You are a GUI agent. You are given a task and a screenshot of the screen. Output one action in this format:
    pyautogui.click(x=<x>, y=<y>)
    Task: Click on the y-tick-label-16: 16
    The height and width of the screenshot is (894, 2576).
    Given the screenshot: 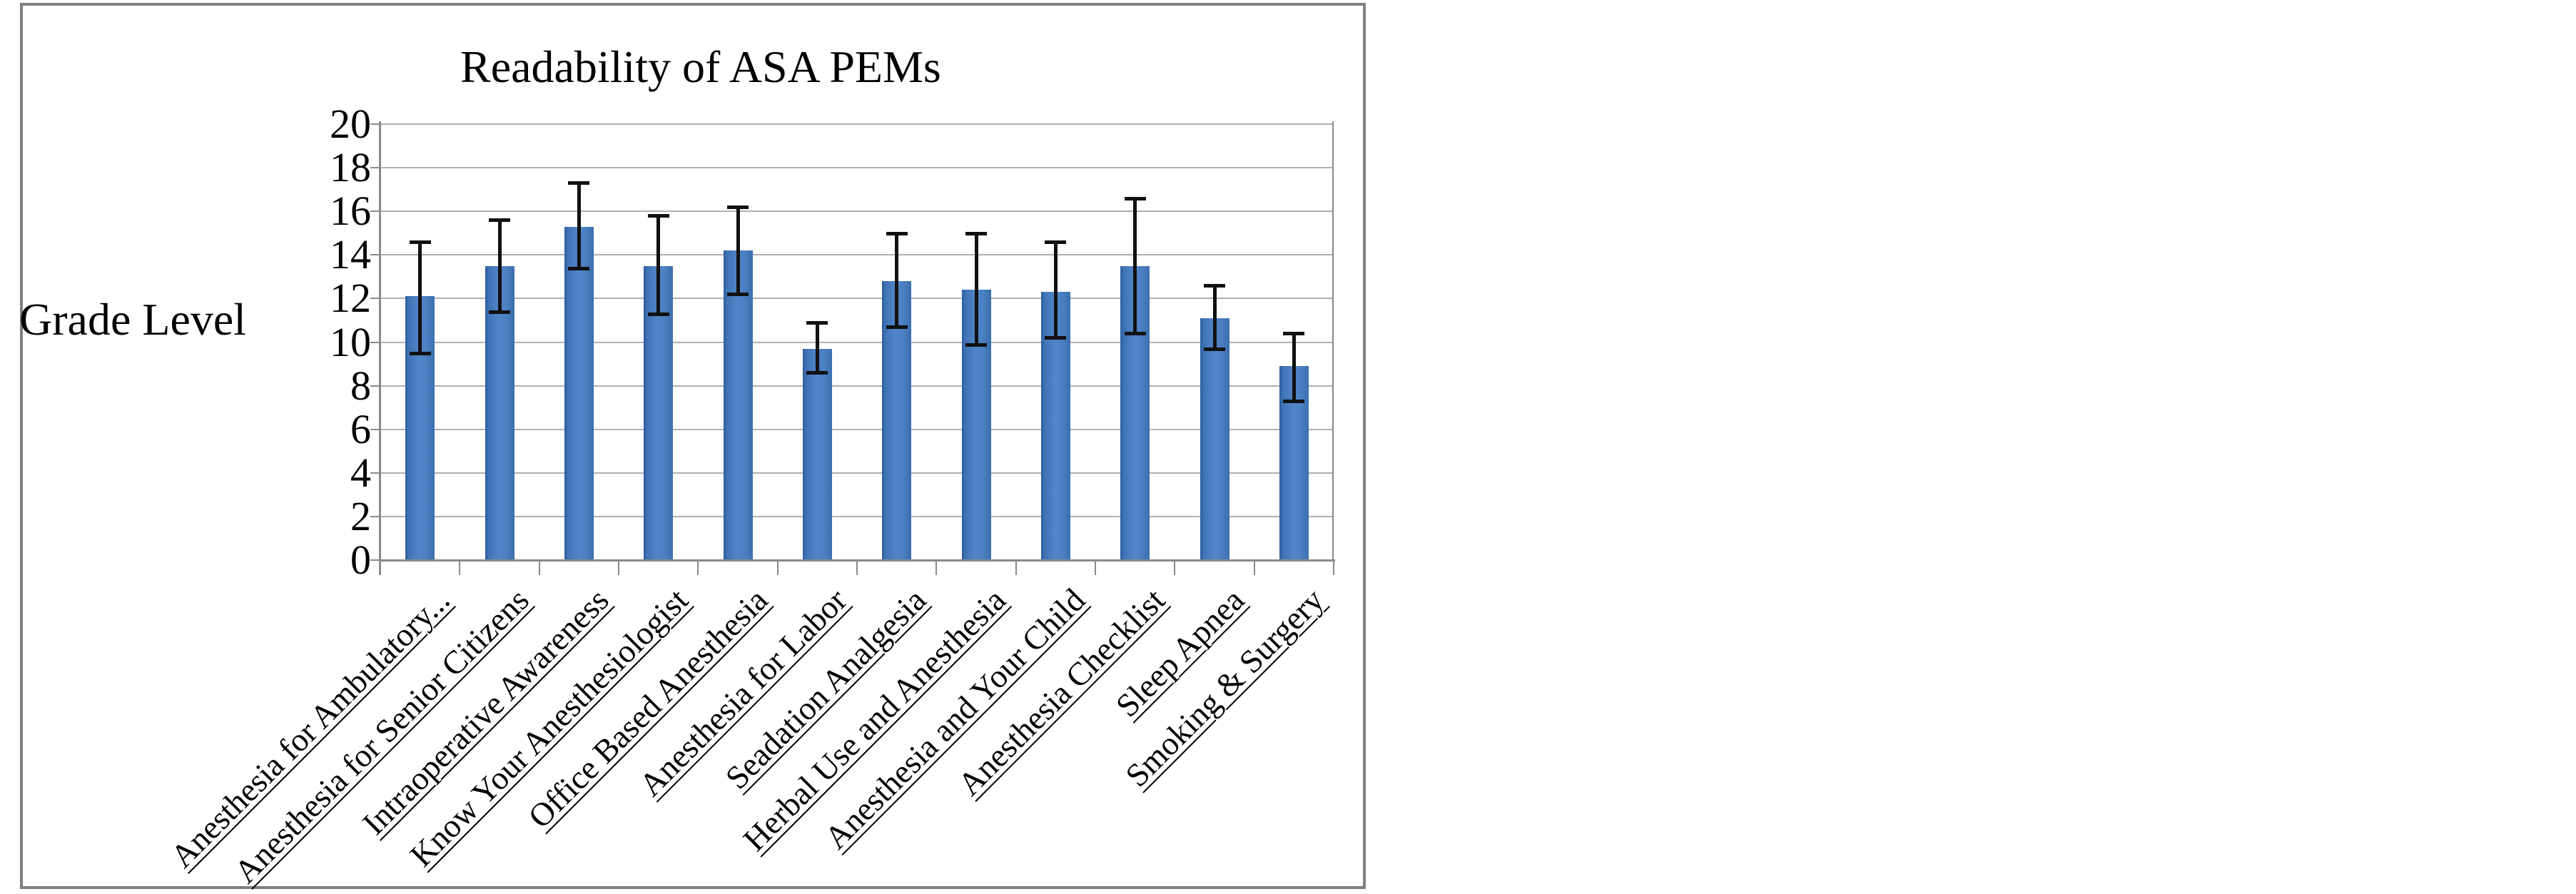 What is the action you would take?
    pyautogui.click(x=350, y=212)
    